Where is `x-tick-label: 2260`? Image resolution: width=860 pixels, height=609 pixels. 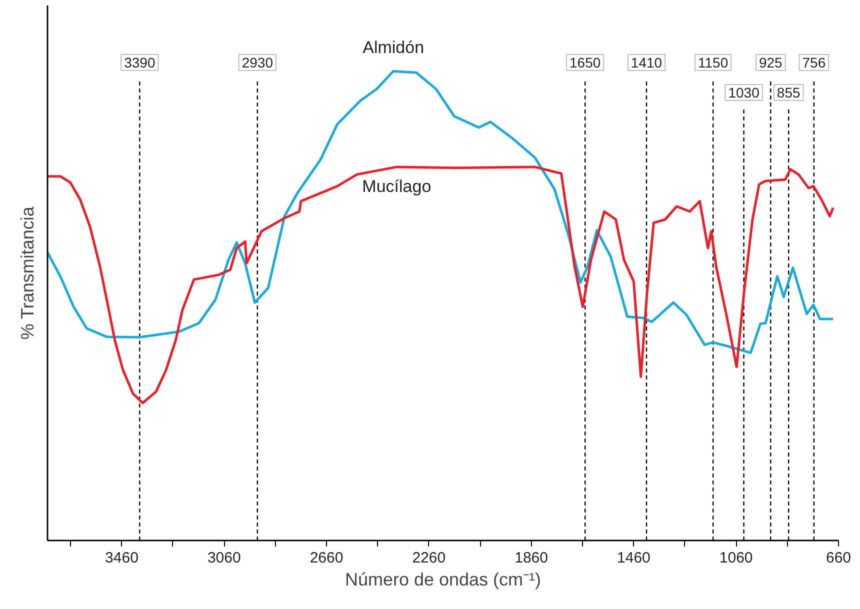
x-tick-label: 2260 is located at coordinates (429, 558).